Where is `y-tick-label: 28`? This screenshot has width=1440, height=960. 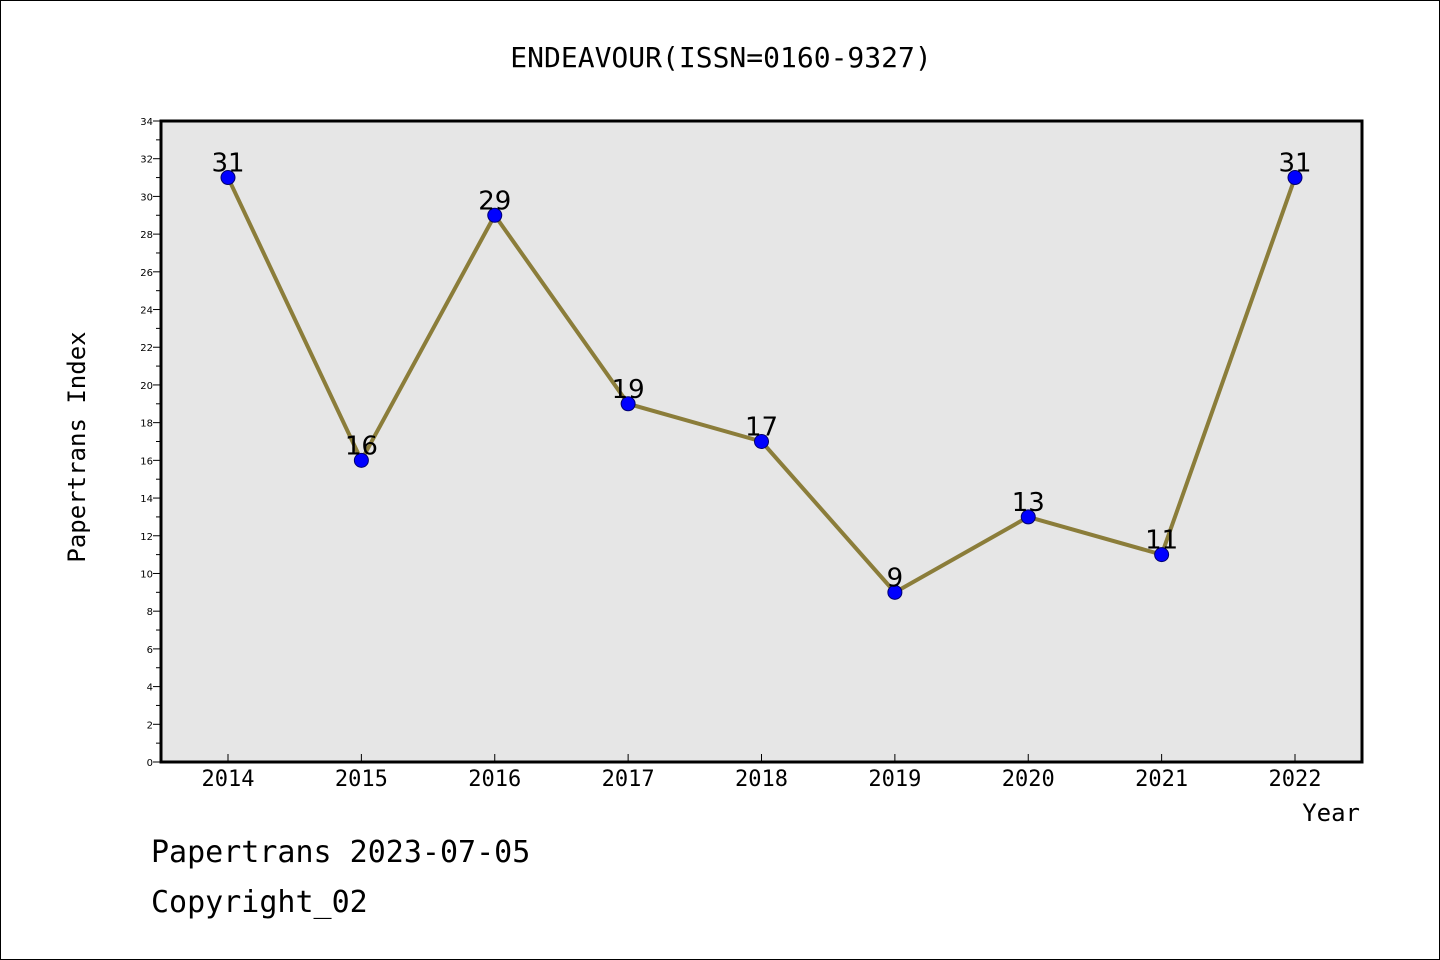 y-tick-label: 28 is located at coordinates (146, 235).